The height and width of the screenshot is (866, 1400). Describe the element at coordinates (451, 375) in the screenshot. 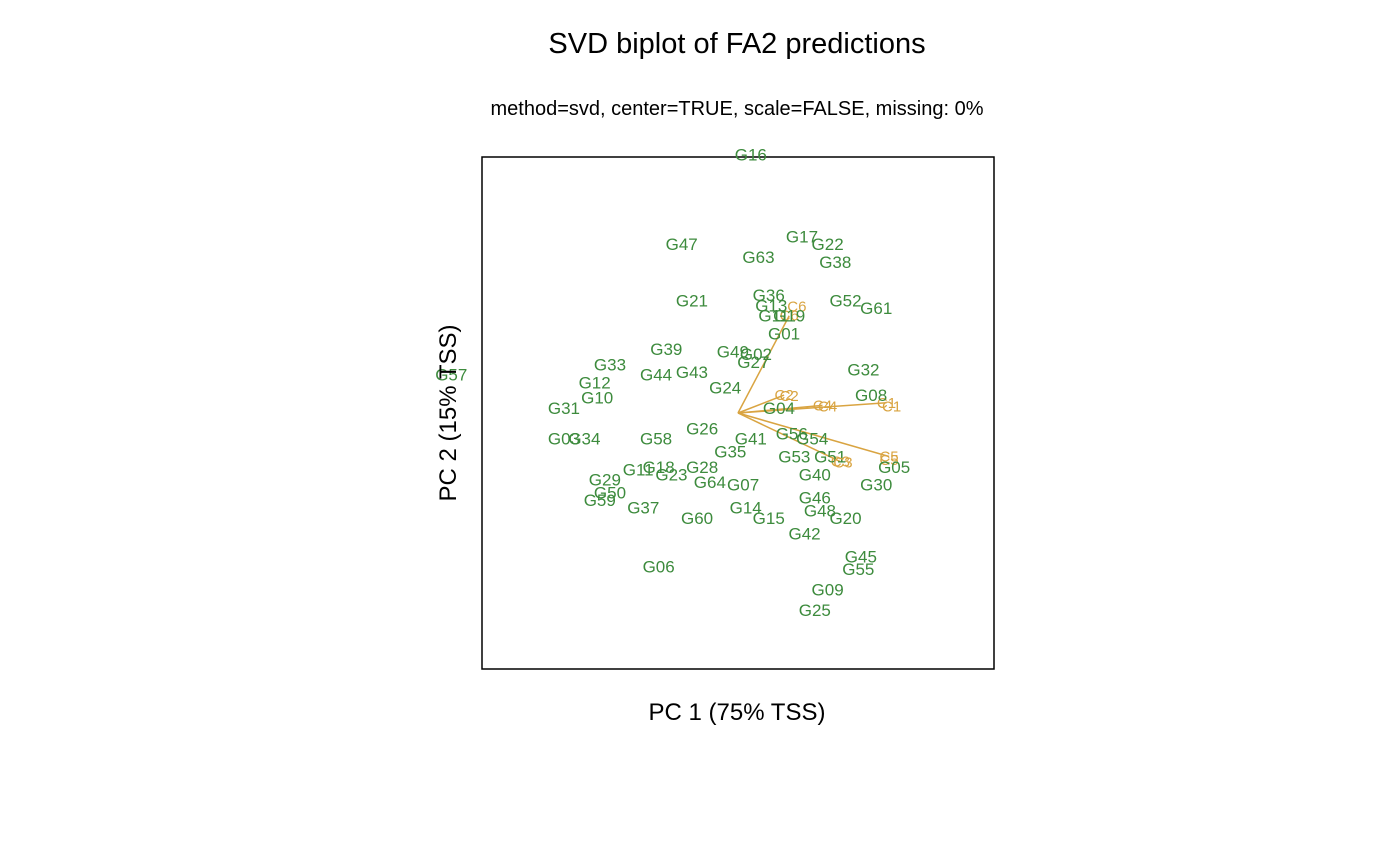

I see `genotype-label-g57: G57` at that location.